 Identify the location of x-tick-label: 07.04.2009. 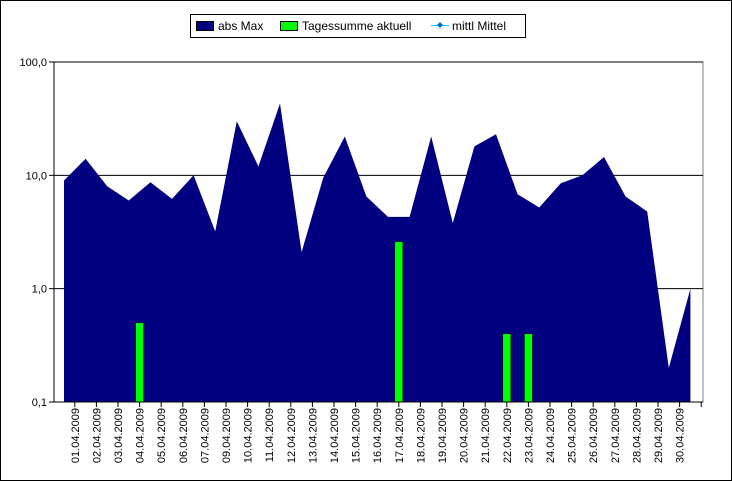
(205, 435).